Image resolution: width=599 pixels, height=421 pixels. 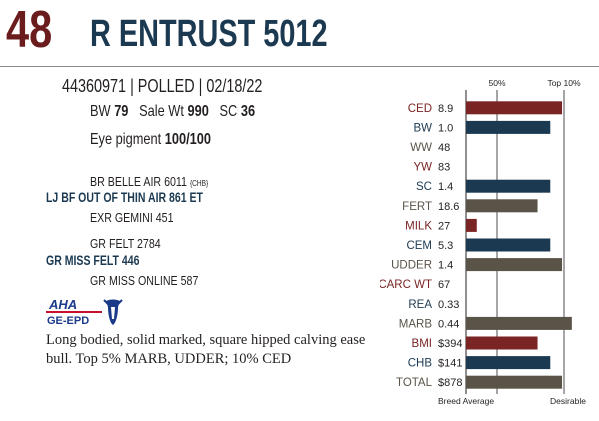 I want to click on pedigree-sire-sire: BR BELLE AIR 6011 {CHB}, so click(x=149, y=181).